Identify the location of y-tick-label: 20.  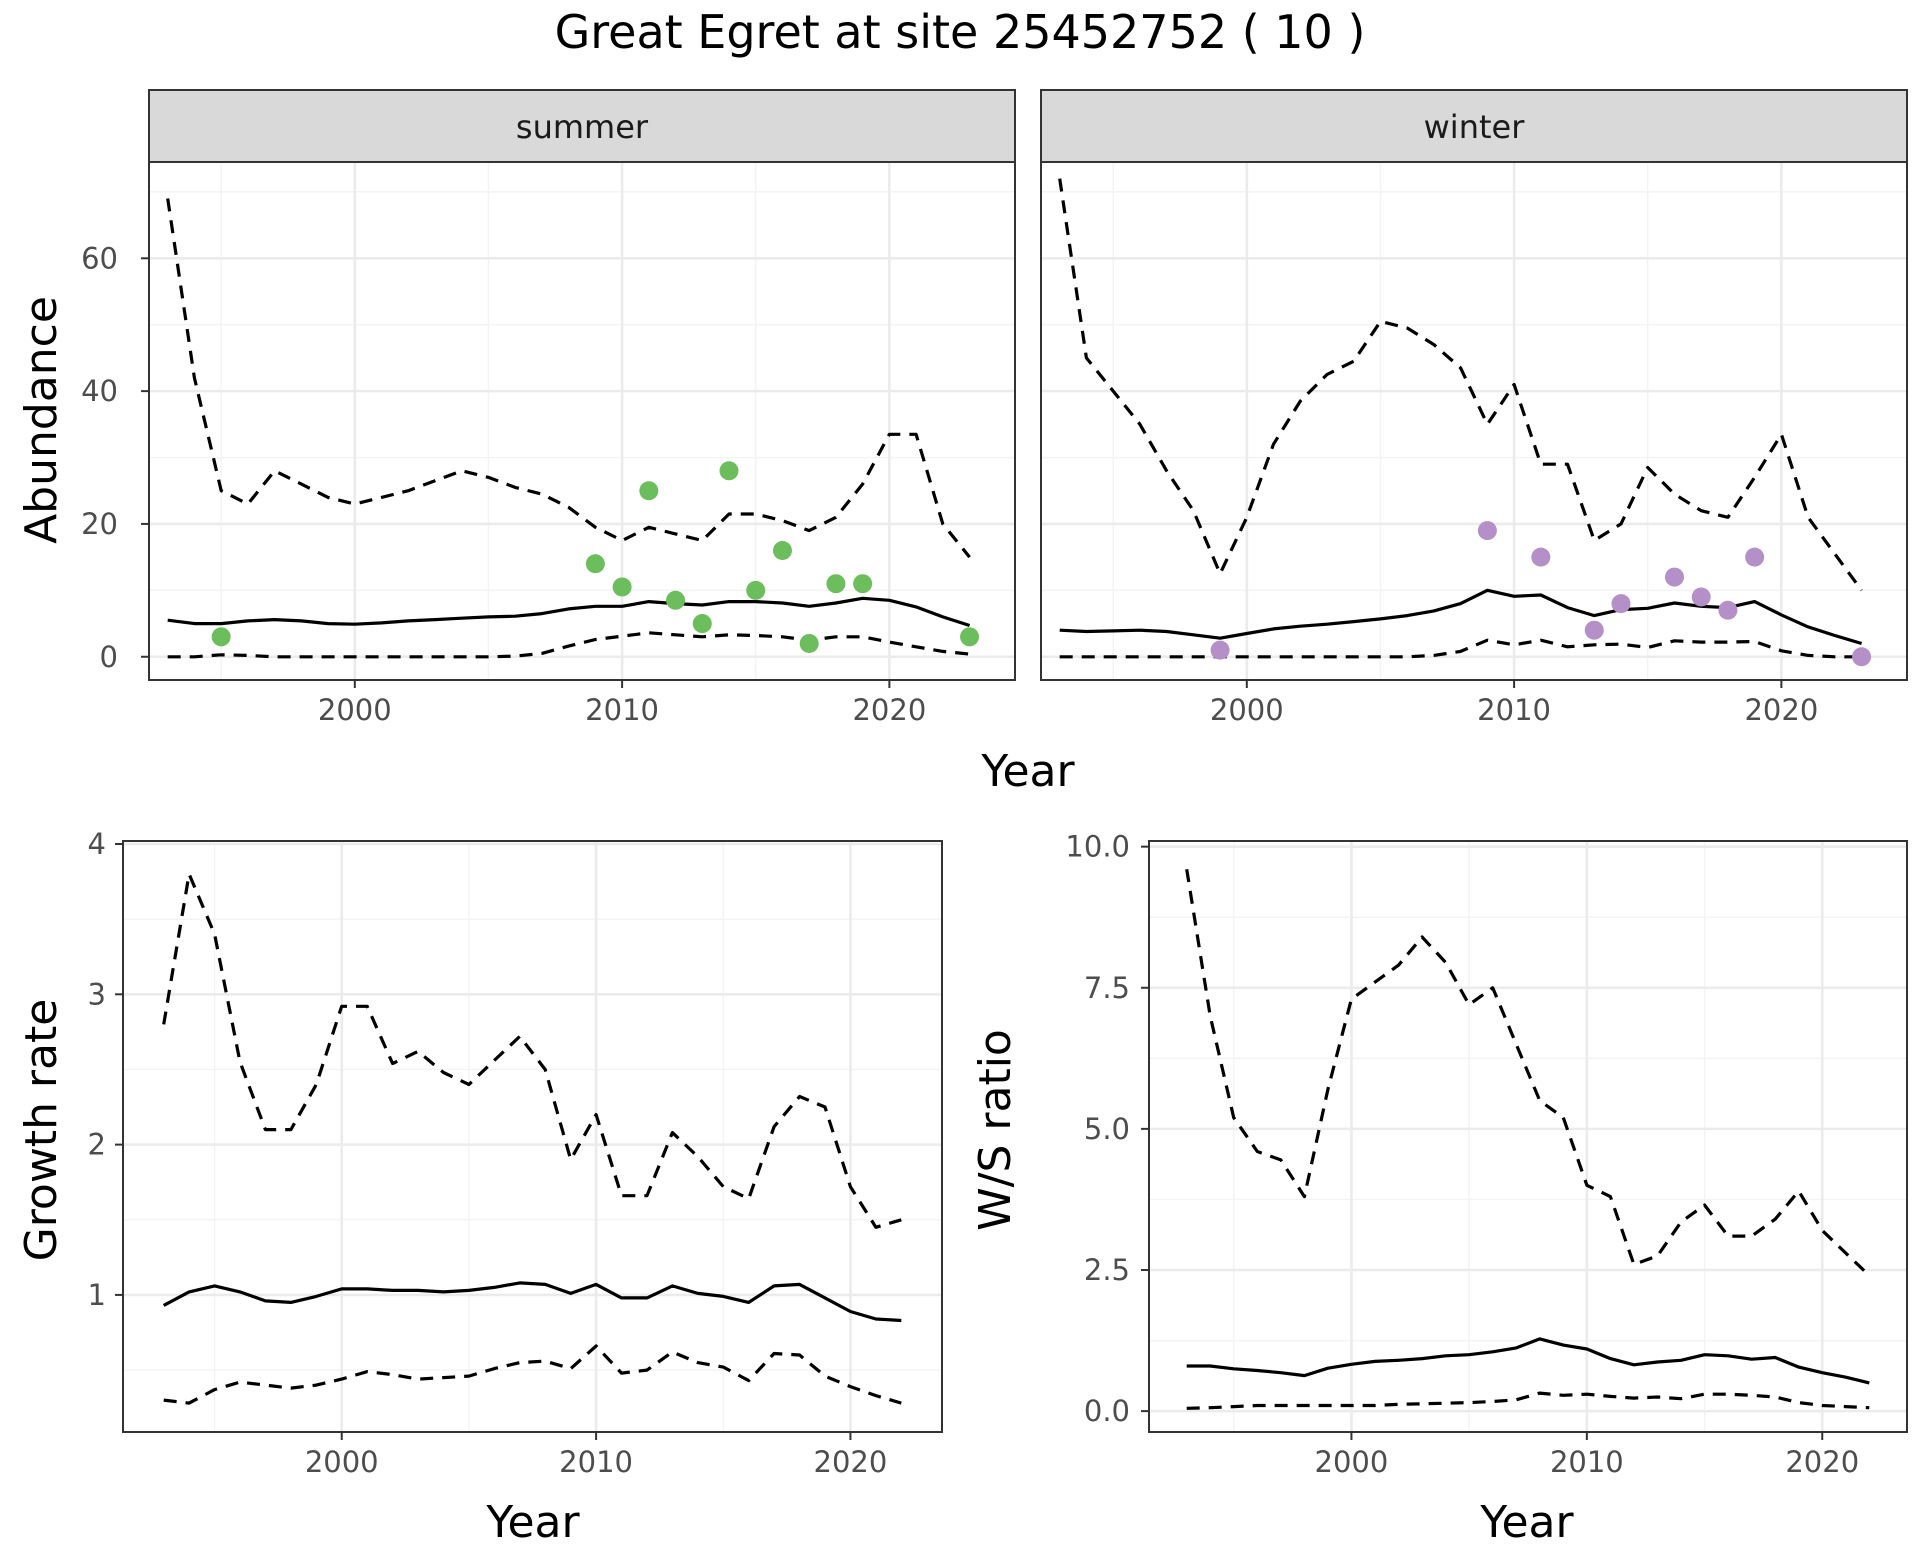
(99, 524).